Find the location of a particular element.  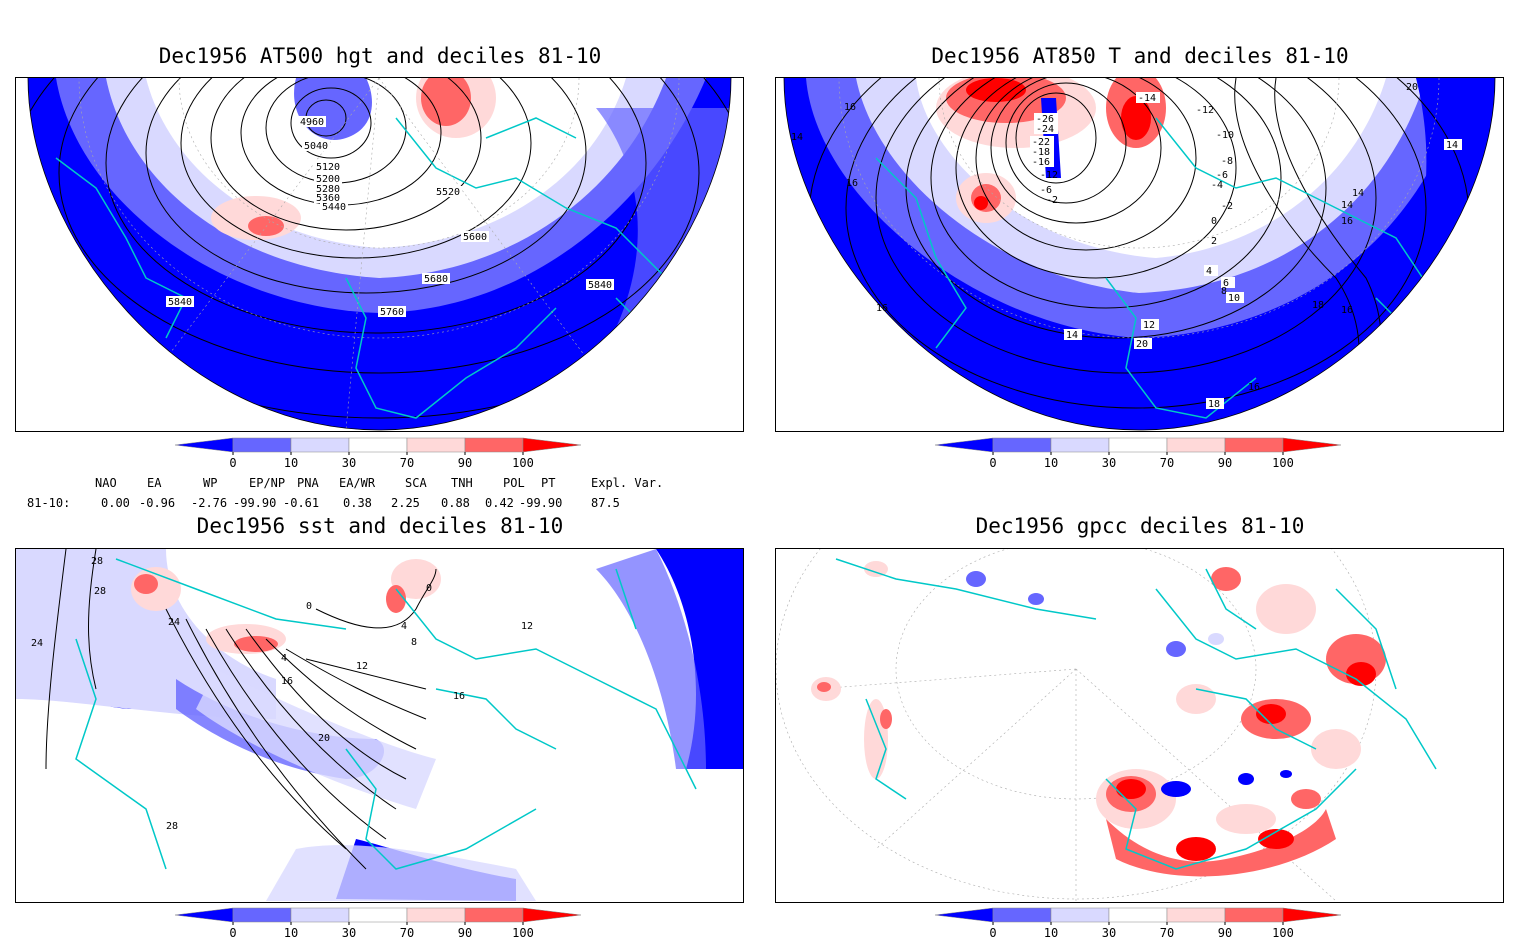

panel-title-hgt500: Dec1956 AT500 hgt and deciles 81-10 is located at coordinates (380, 56).